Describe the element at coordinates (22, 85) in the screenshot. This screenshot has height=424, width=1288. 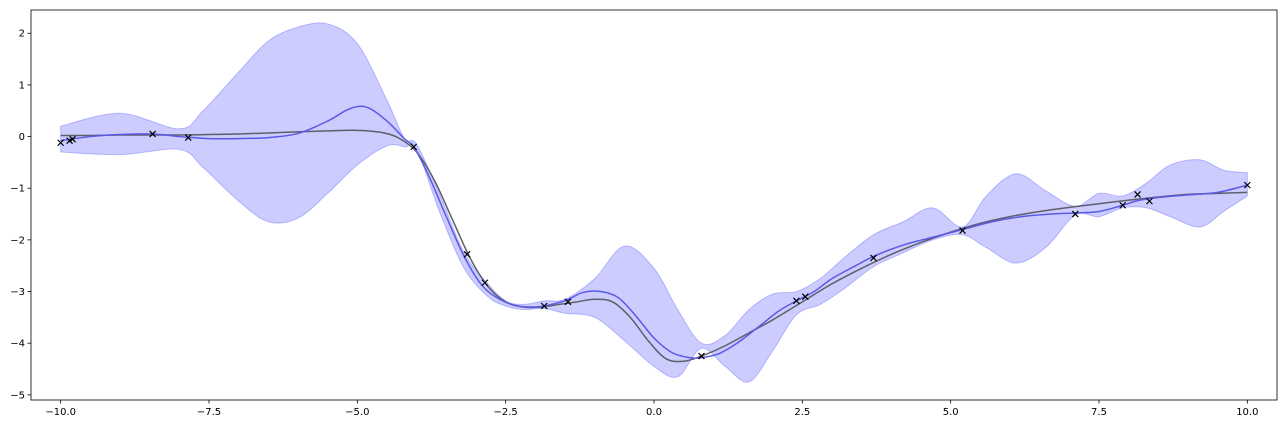
I see `y-tick-label: 1` at that location.